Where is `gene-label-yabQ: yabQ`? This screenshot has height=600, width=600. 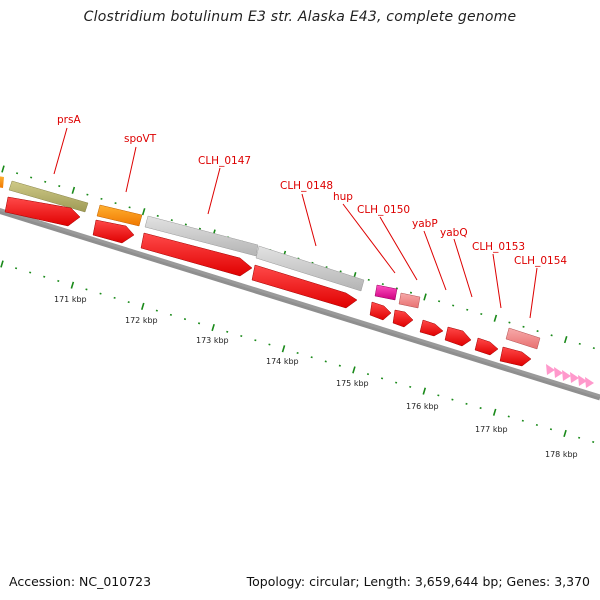
gene-label-yabQ: yabQ is located at coordinates (454, 233).